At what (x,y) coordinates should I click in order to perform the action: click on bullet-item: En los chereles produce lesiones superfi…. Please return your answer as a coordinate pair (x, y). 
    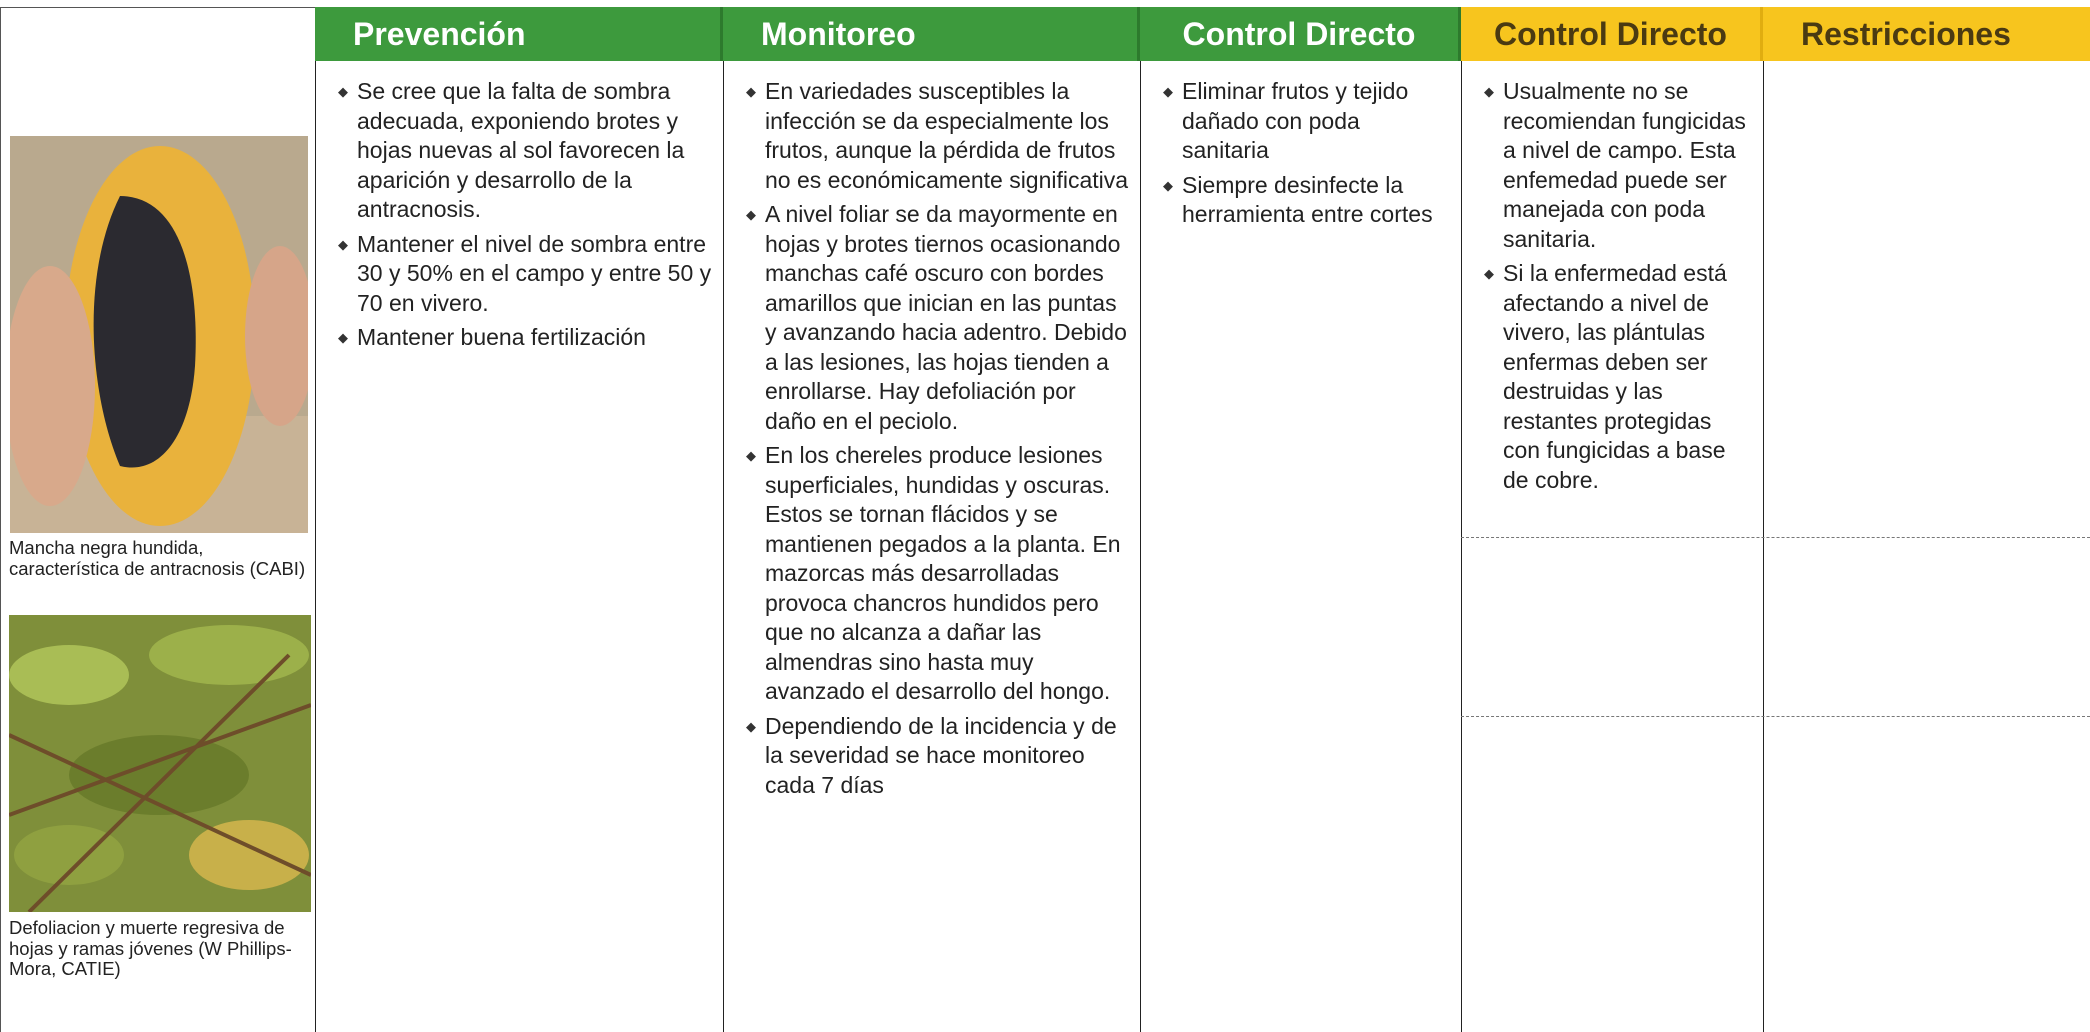
    Looking at the image, I should click on (938, 574).